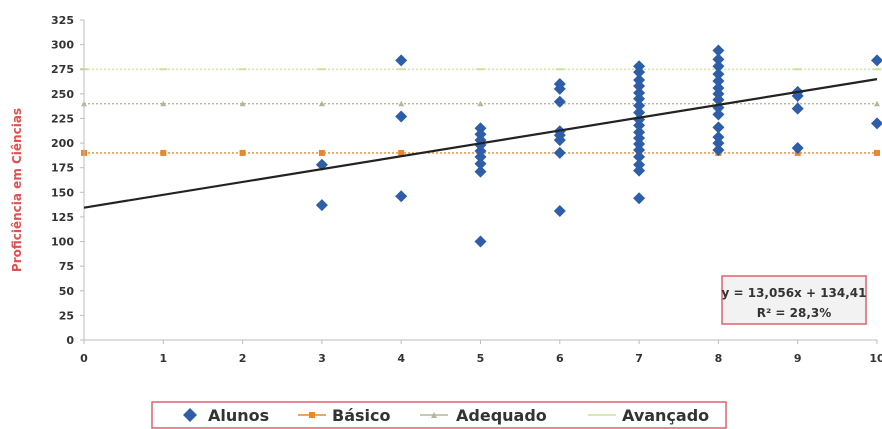  Describe the element at coordinates (665, 415) in the screenshot. I see `legend-label-avancado: Avançado` at that location.